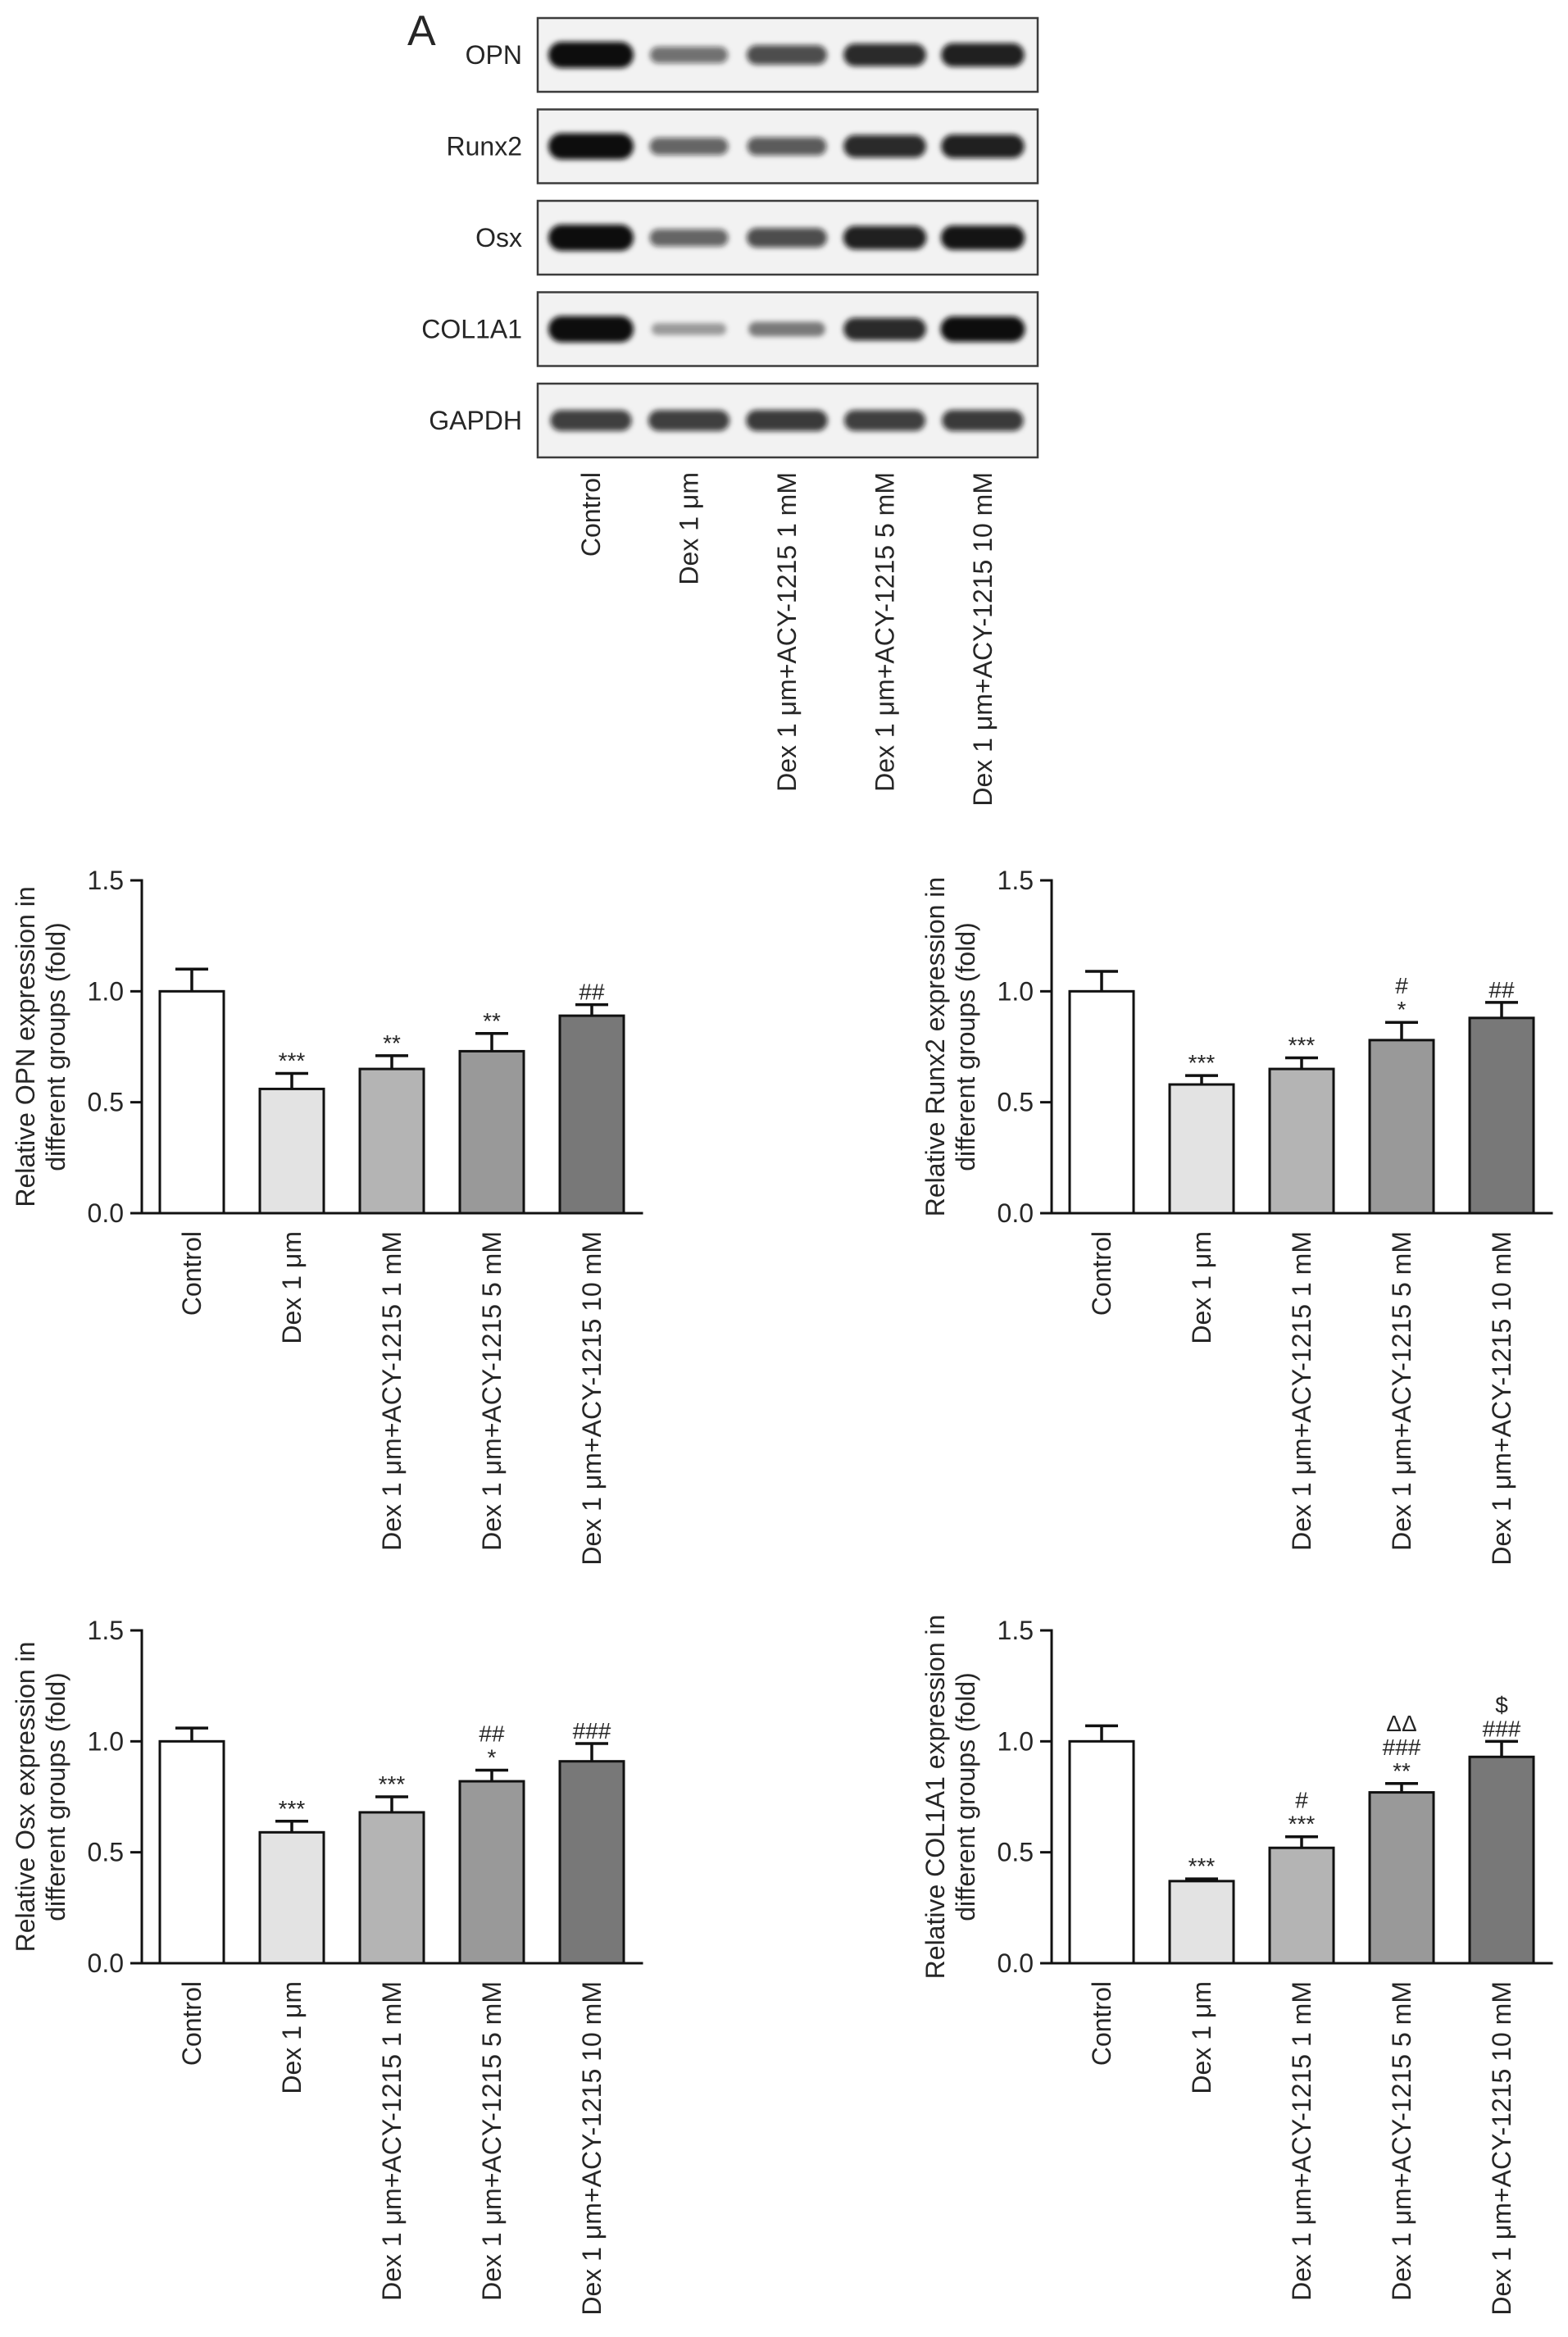 This screenshot has height=2337, width=1568. What do you see at coordinates (787, 632) in the screenshot?
I see `blot-lane-label: Dex 1 μm+ACY-1215 1 mM` at bounding box center [787, 632].